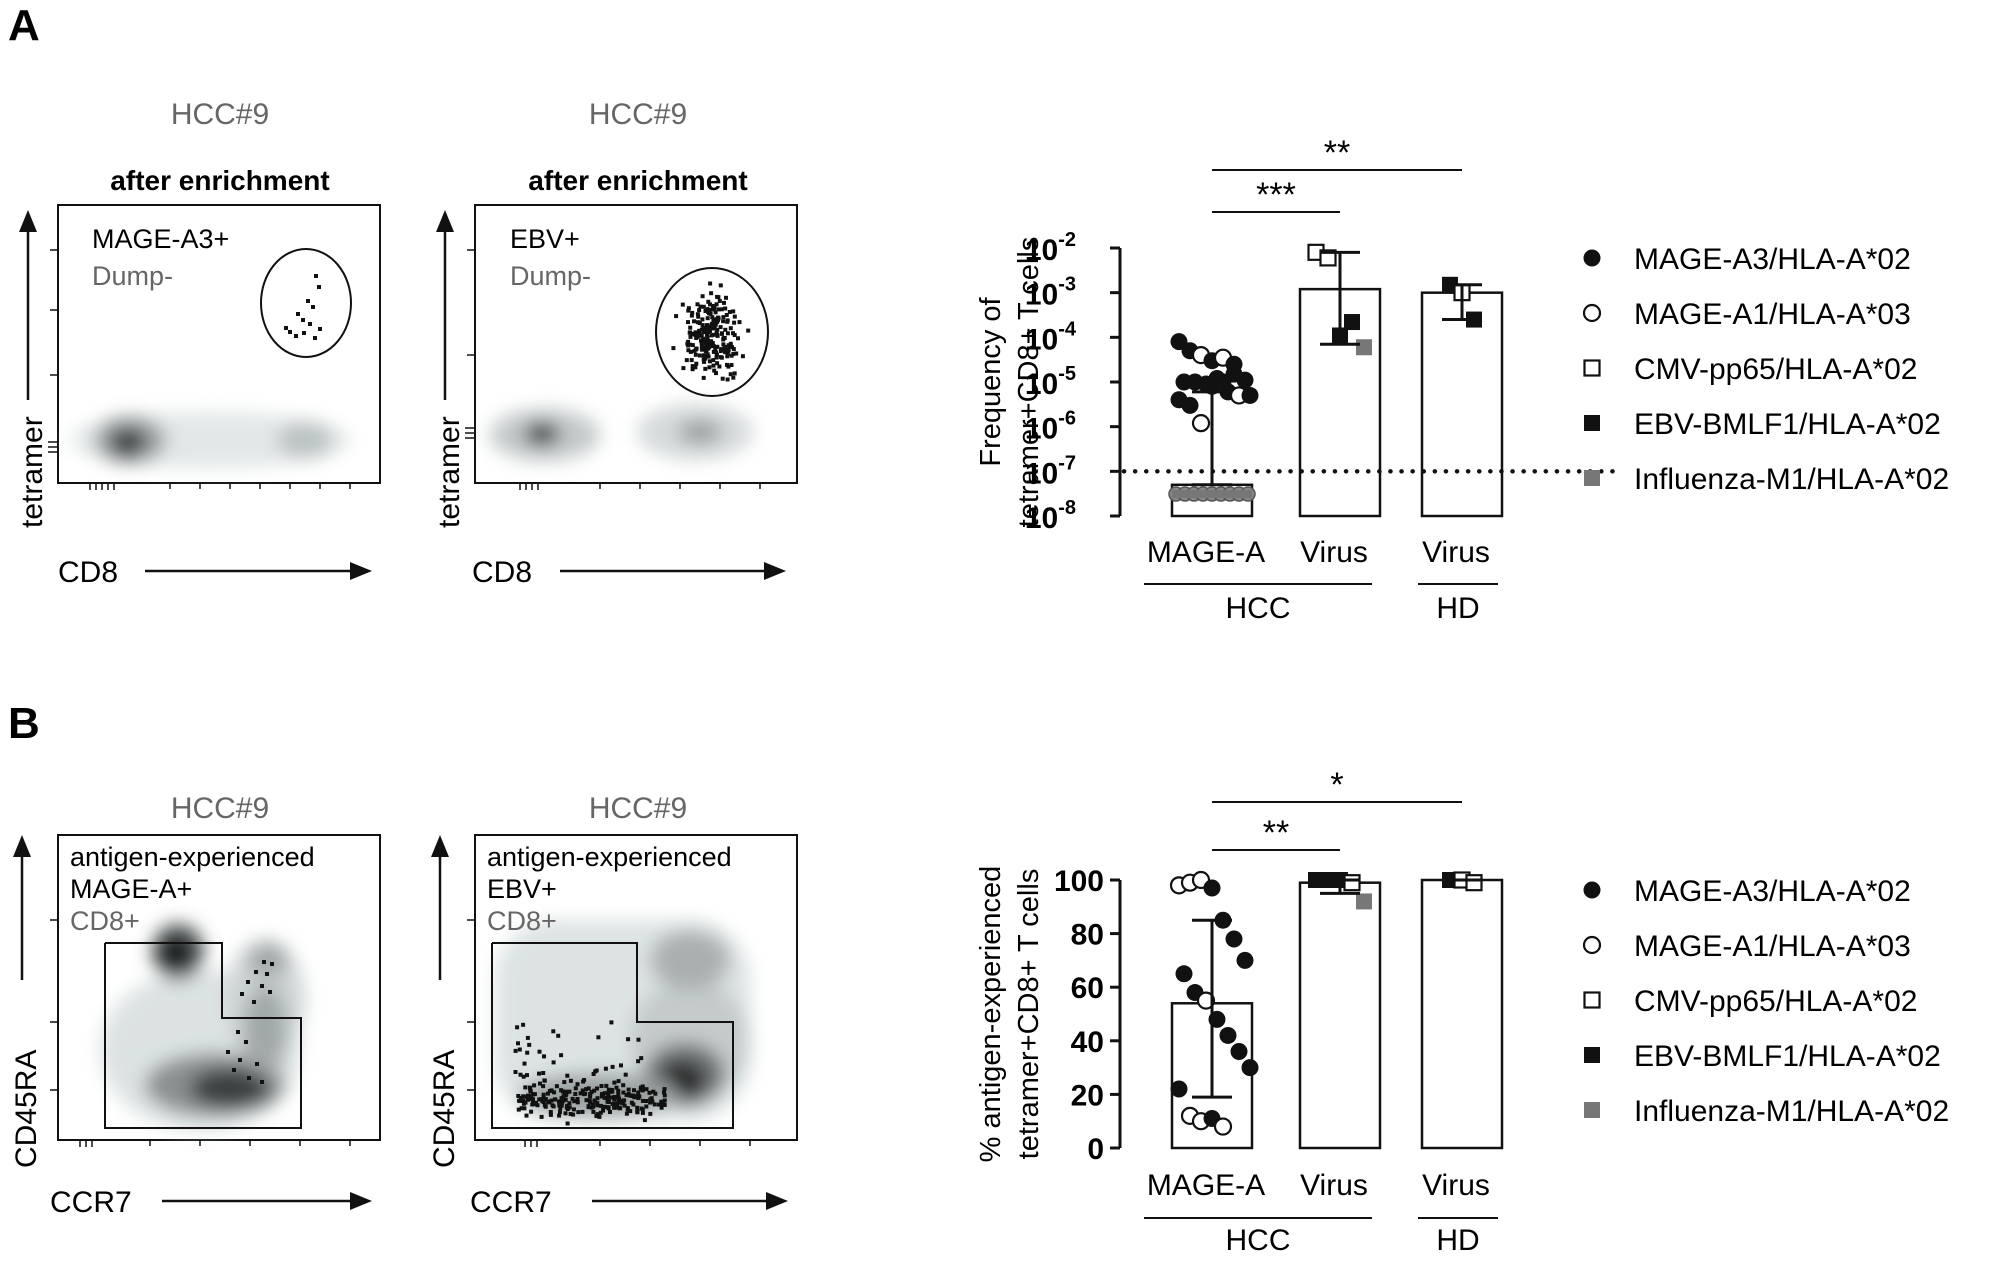  What do you see at coordinates (590, 1073) in the screenshot?
I see `gate-events` at bounding box center [590, 1073].